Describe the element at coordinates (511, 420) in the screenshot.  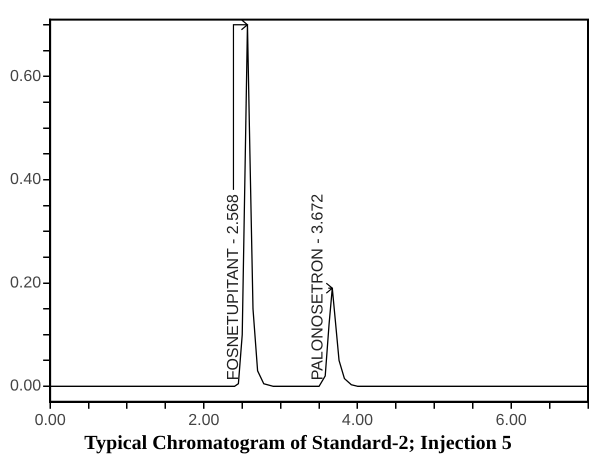
I see `x-tick-label: 6.00` at that location.